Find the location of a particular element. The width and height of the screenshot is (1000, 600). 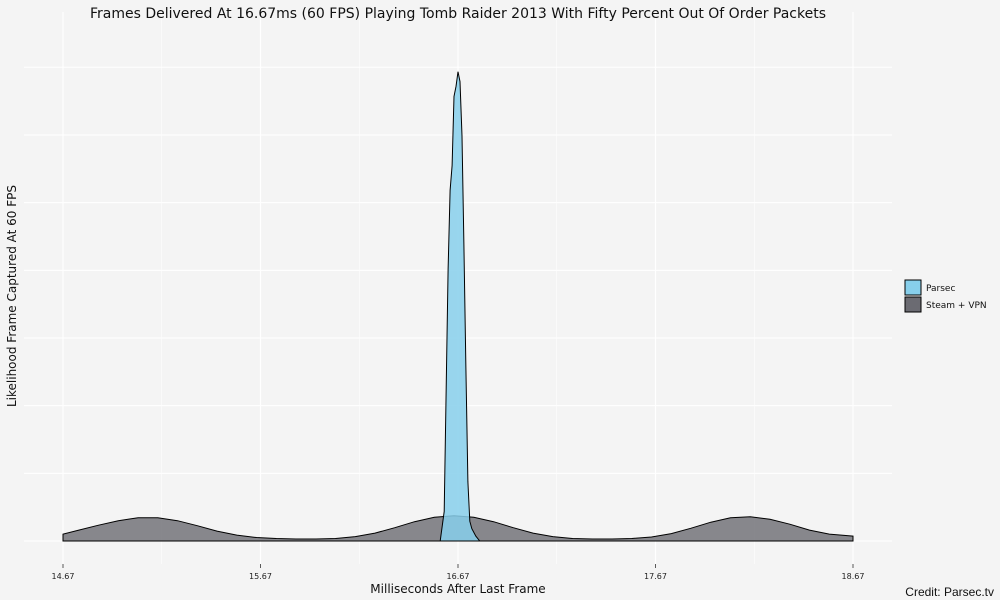

legend-swatch-steam-vpn is located at coordinates (913, 304).